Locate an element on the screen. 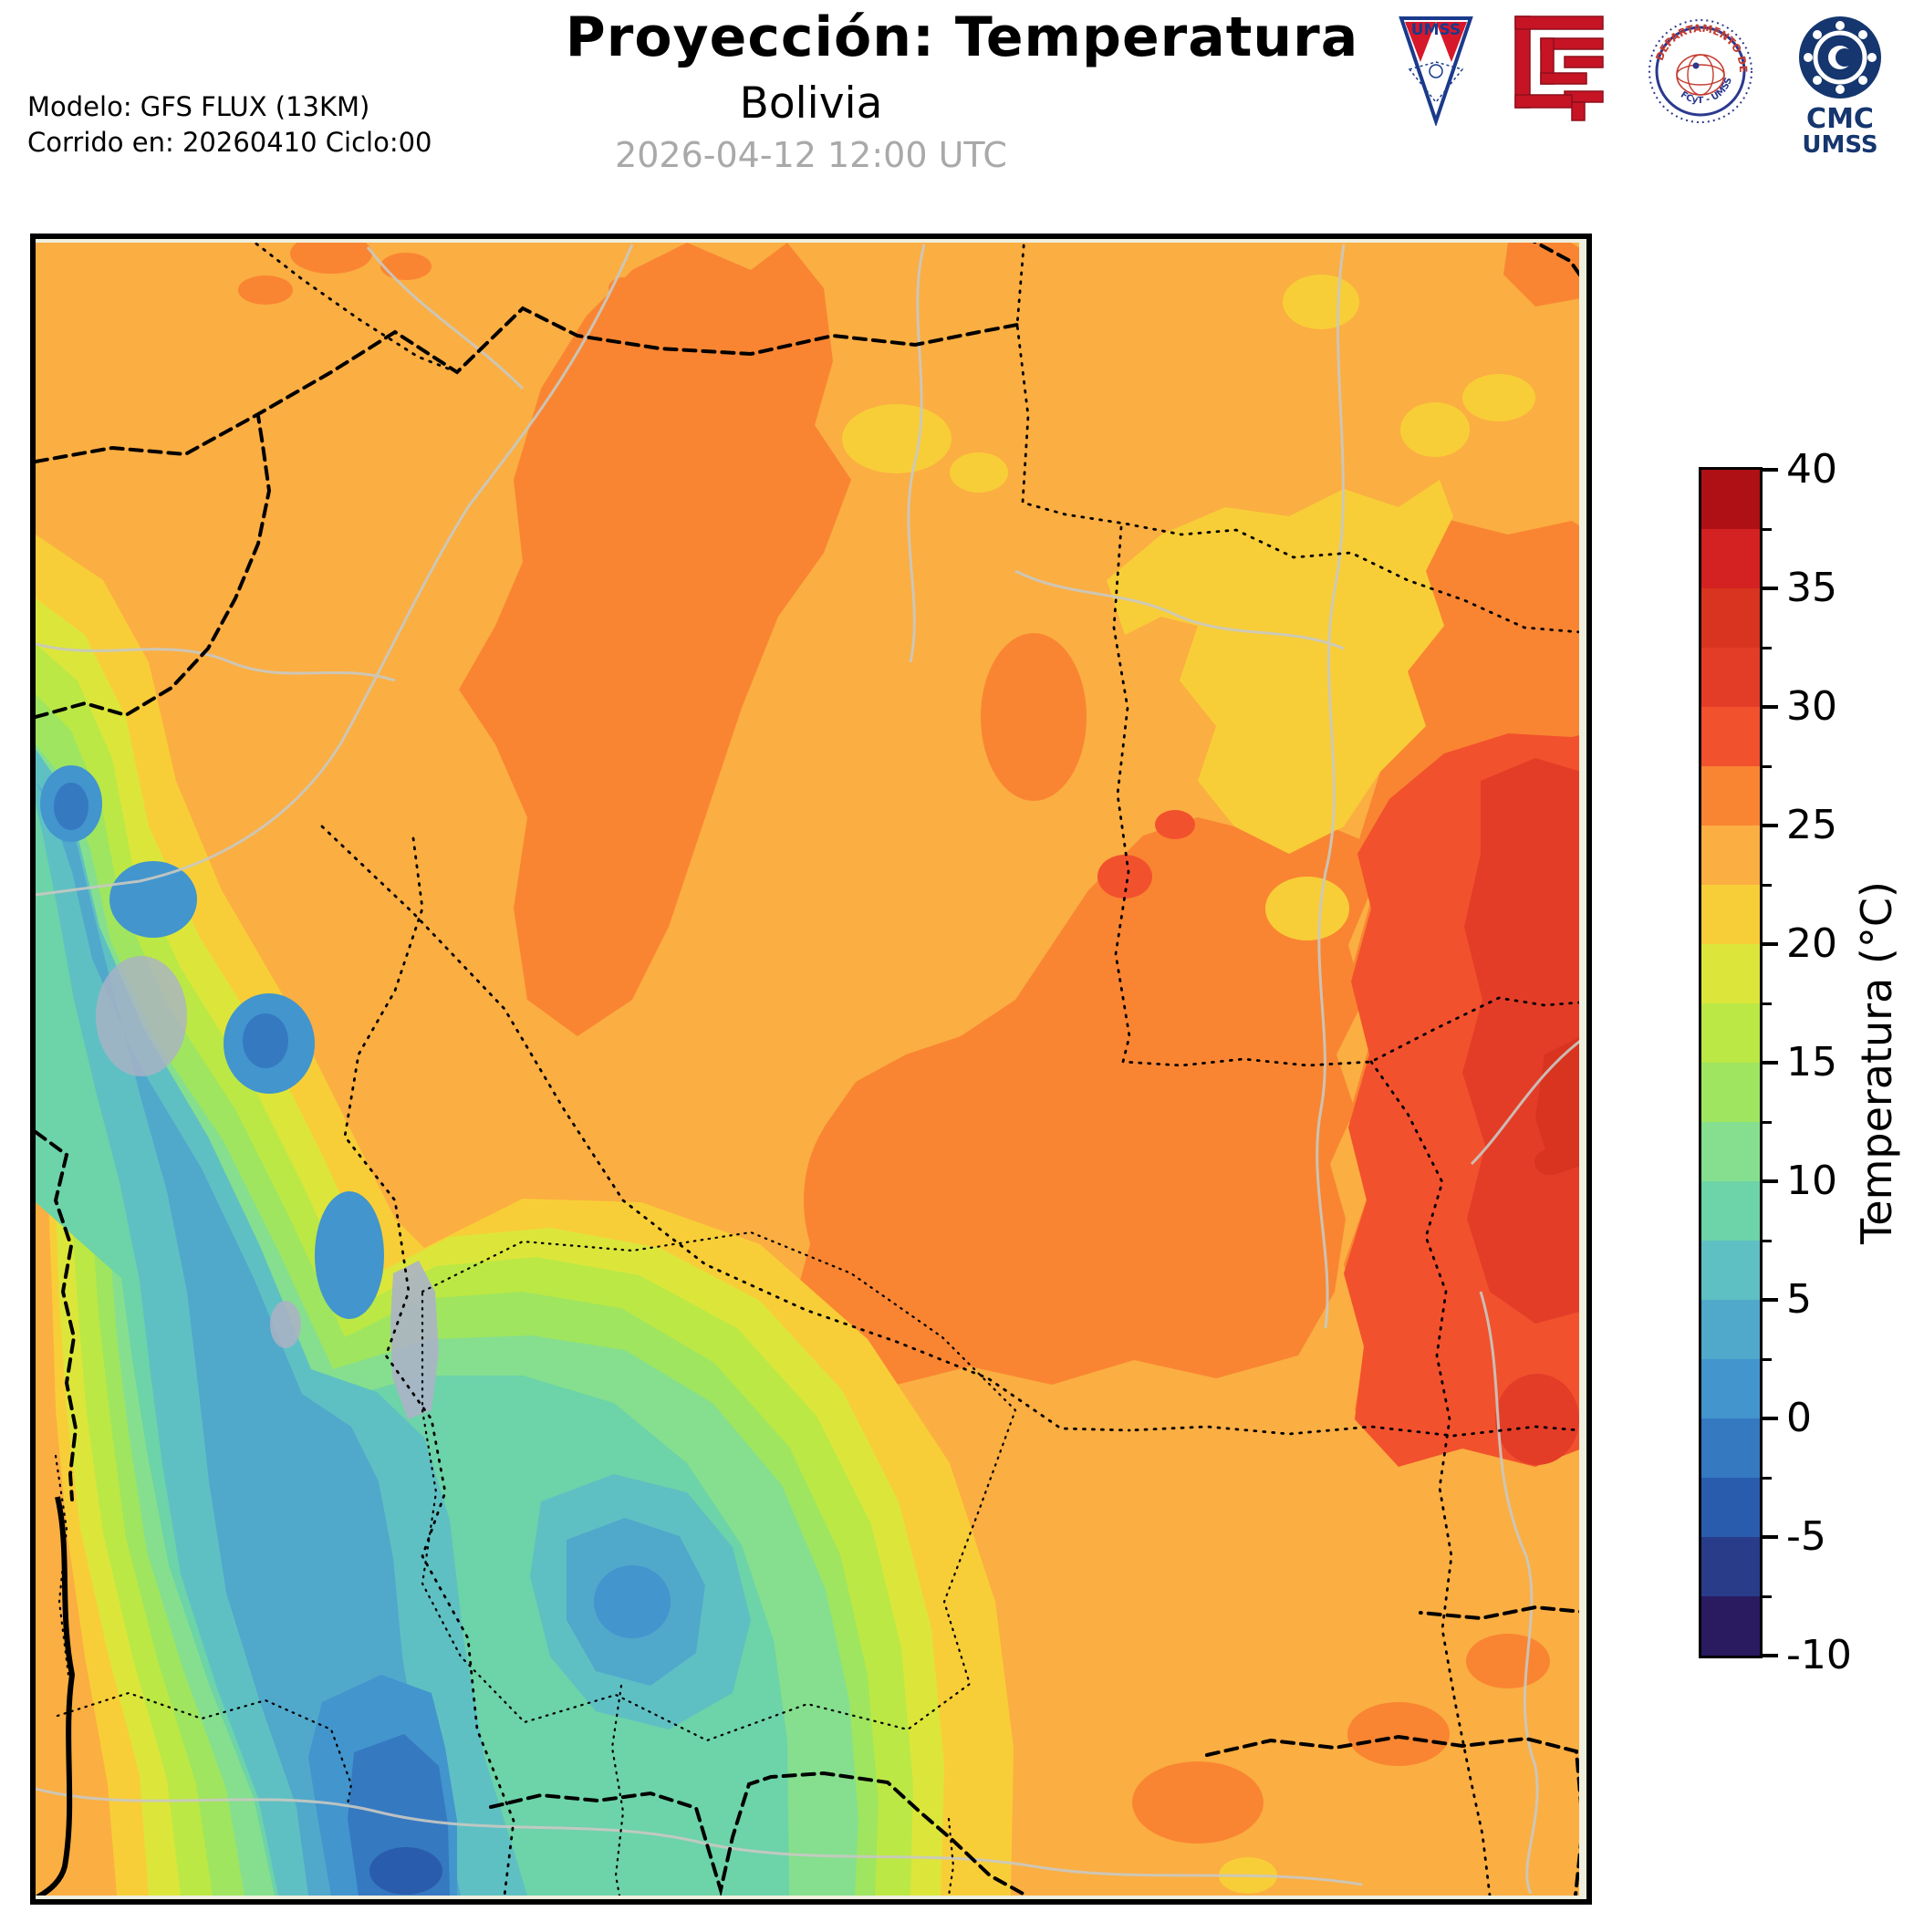 The height and width of the screenshot is (1932, 1924). model-run-line: Corrido en: 20260410 Ciclo:00 is located at coordinates (229, 142).